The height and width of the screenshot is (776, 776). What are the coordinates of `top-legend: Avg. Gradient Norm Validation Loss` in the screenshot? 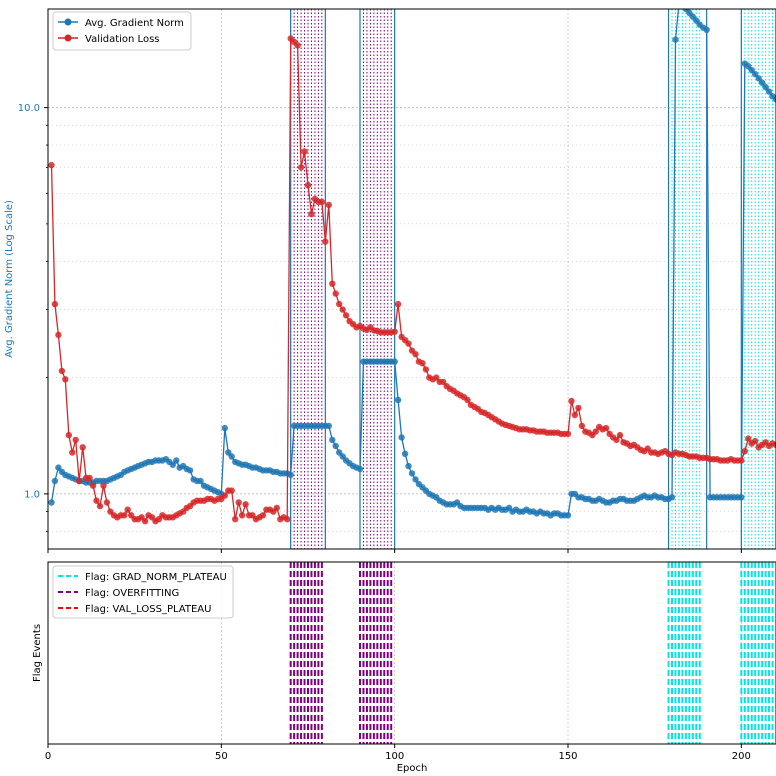 It's located at (122, 31).